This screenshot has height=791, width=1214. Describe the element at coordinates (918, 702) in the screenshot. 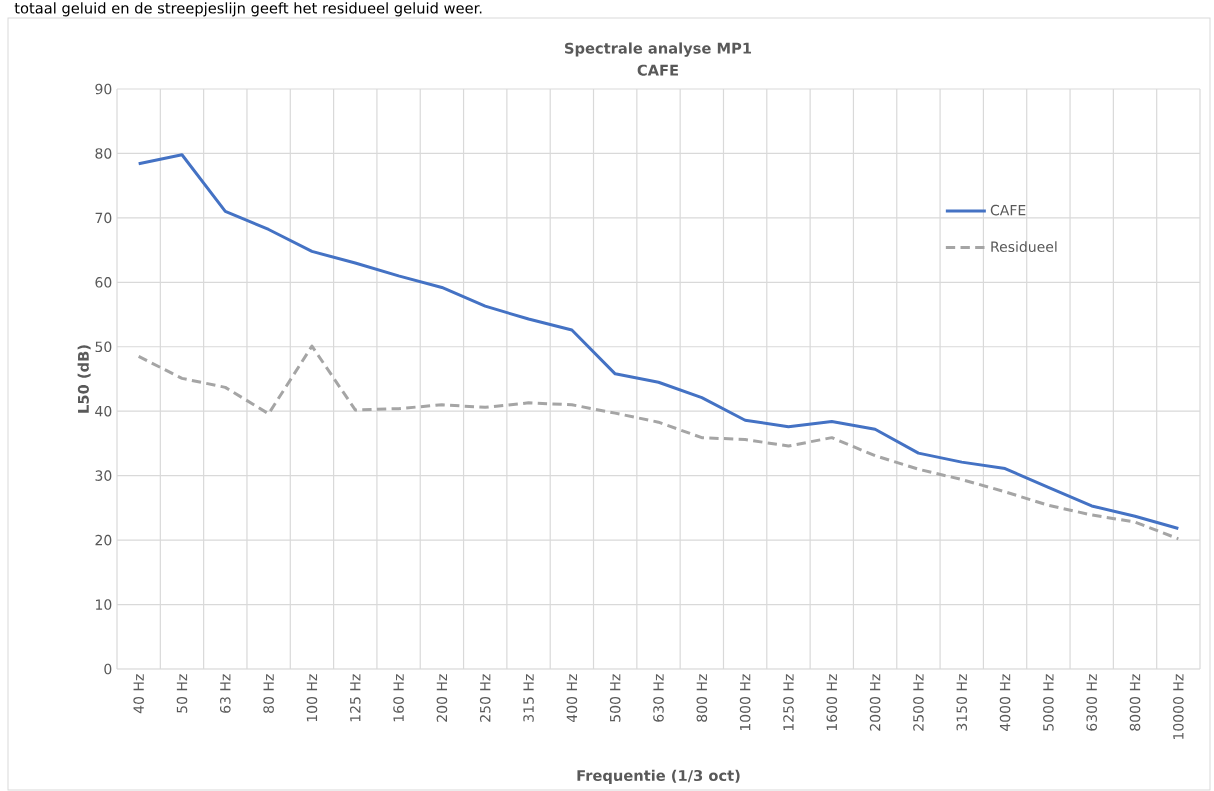

I see `x-tick-label: 2500 Hz` at that location.